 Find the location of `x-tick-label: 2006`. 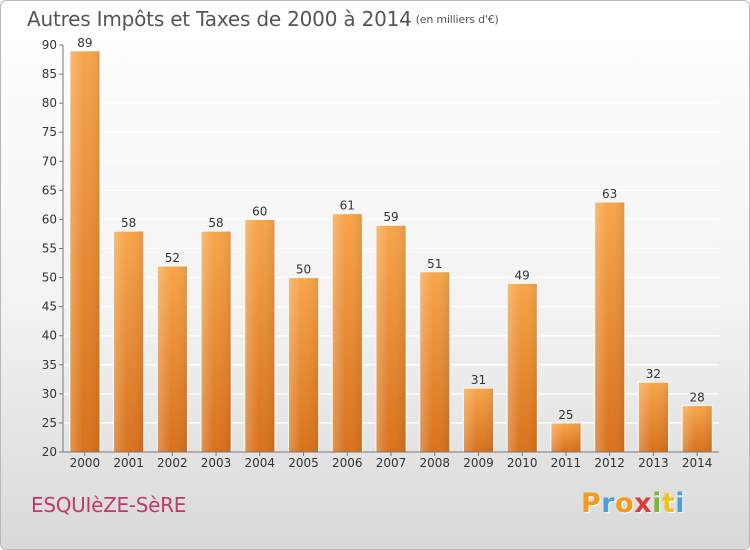

x-tick-label: 2006 is located at coordinates (347, 463).